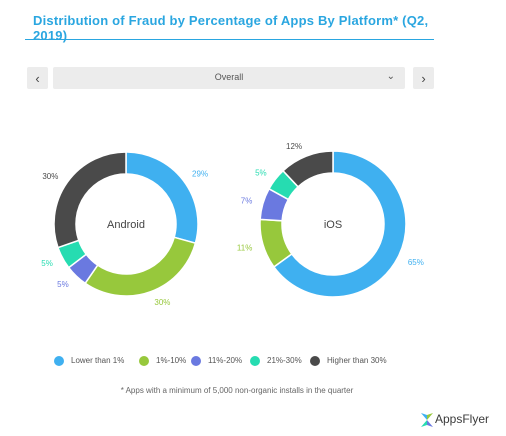  Describe the element at coordinates (200, 174) in the screenshot. I see `android-data-label-lower-than-1: 29%` at that location.